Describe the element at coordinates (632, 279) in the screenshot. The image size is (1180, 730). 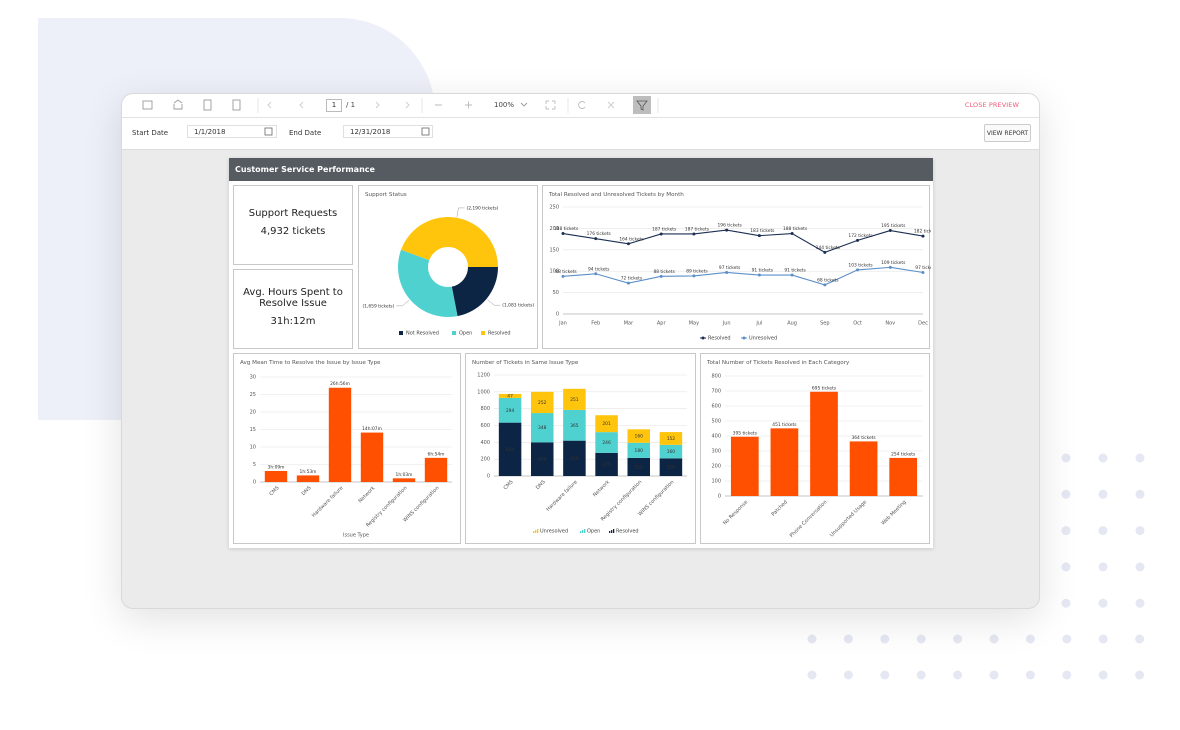
I see `data-label: 72 tickets` at that location.